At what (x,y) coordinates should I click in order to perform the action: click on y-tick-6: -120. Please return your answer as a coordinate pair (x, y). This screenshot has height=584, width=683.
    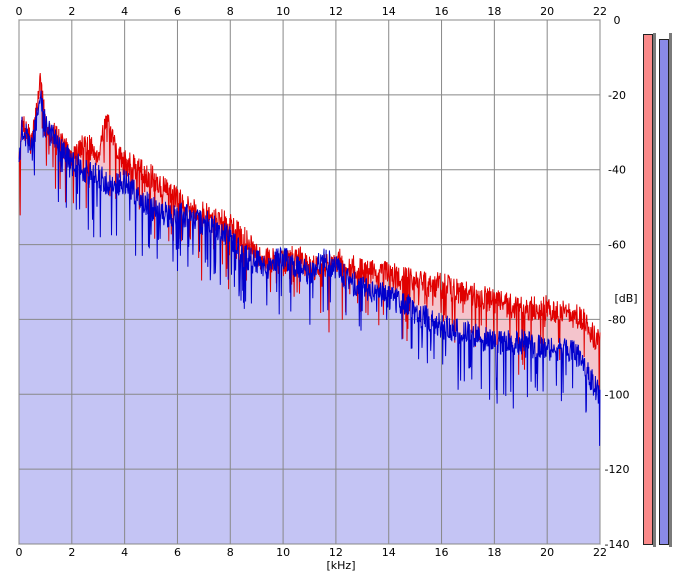
    Looking at the image, I should click on (617, 469).